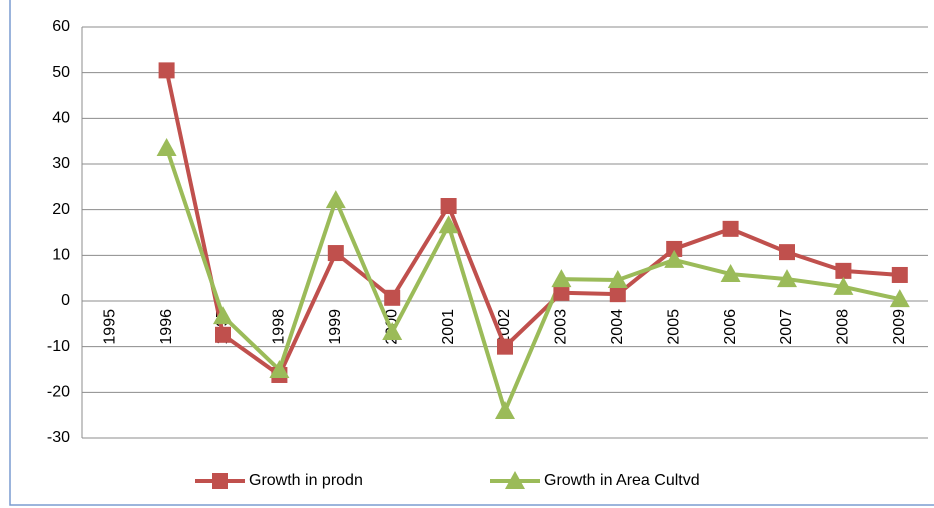 This screenshot has height=508, width=934. Describe the element at coordinates (730, 327) in the screenshot. I see `x-tick-label: 2006` at that location.